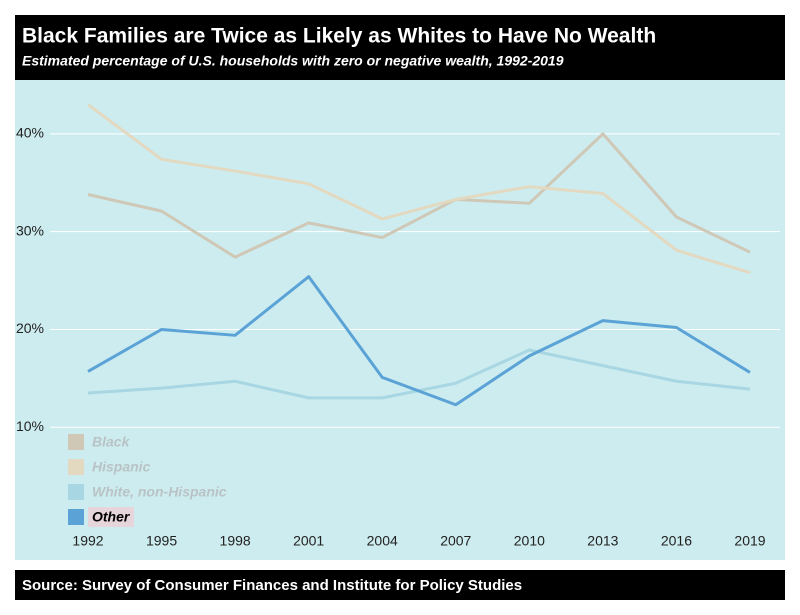 This screenshot has width=800, height=615. I want to click on title-bar, so click(400, 47).